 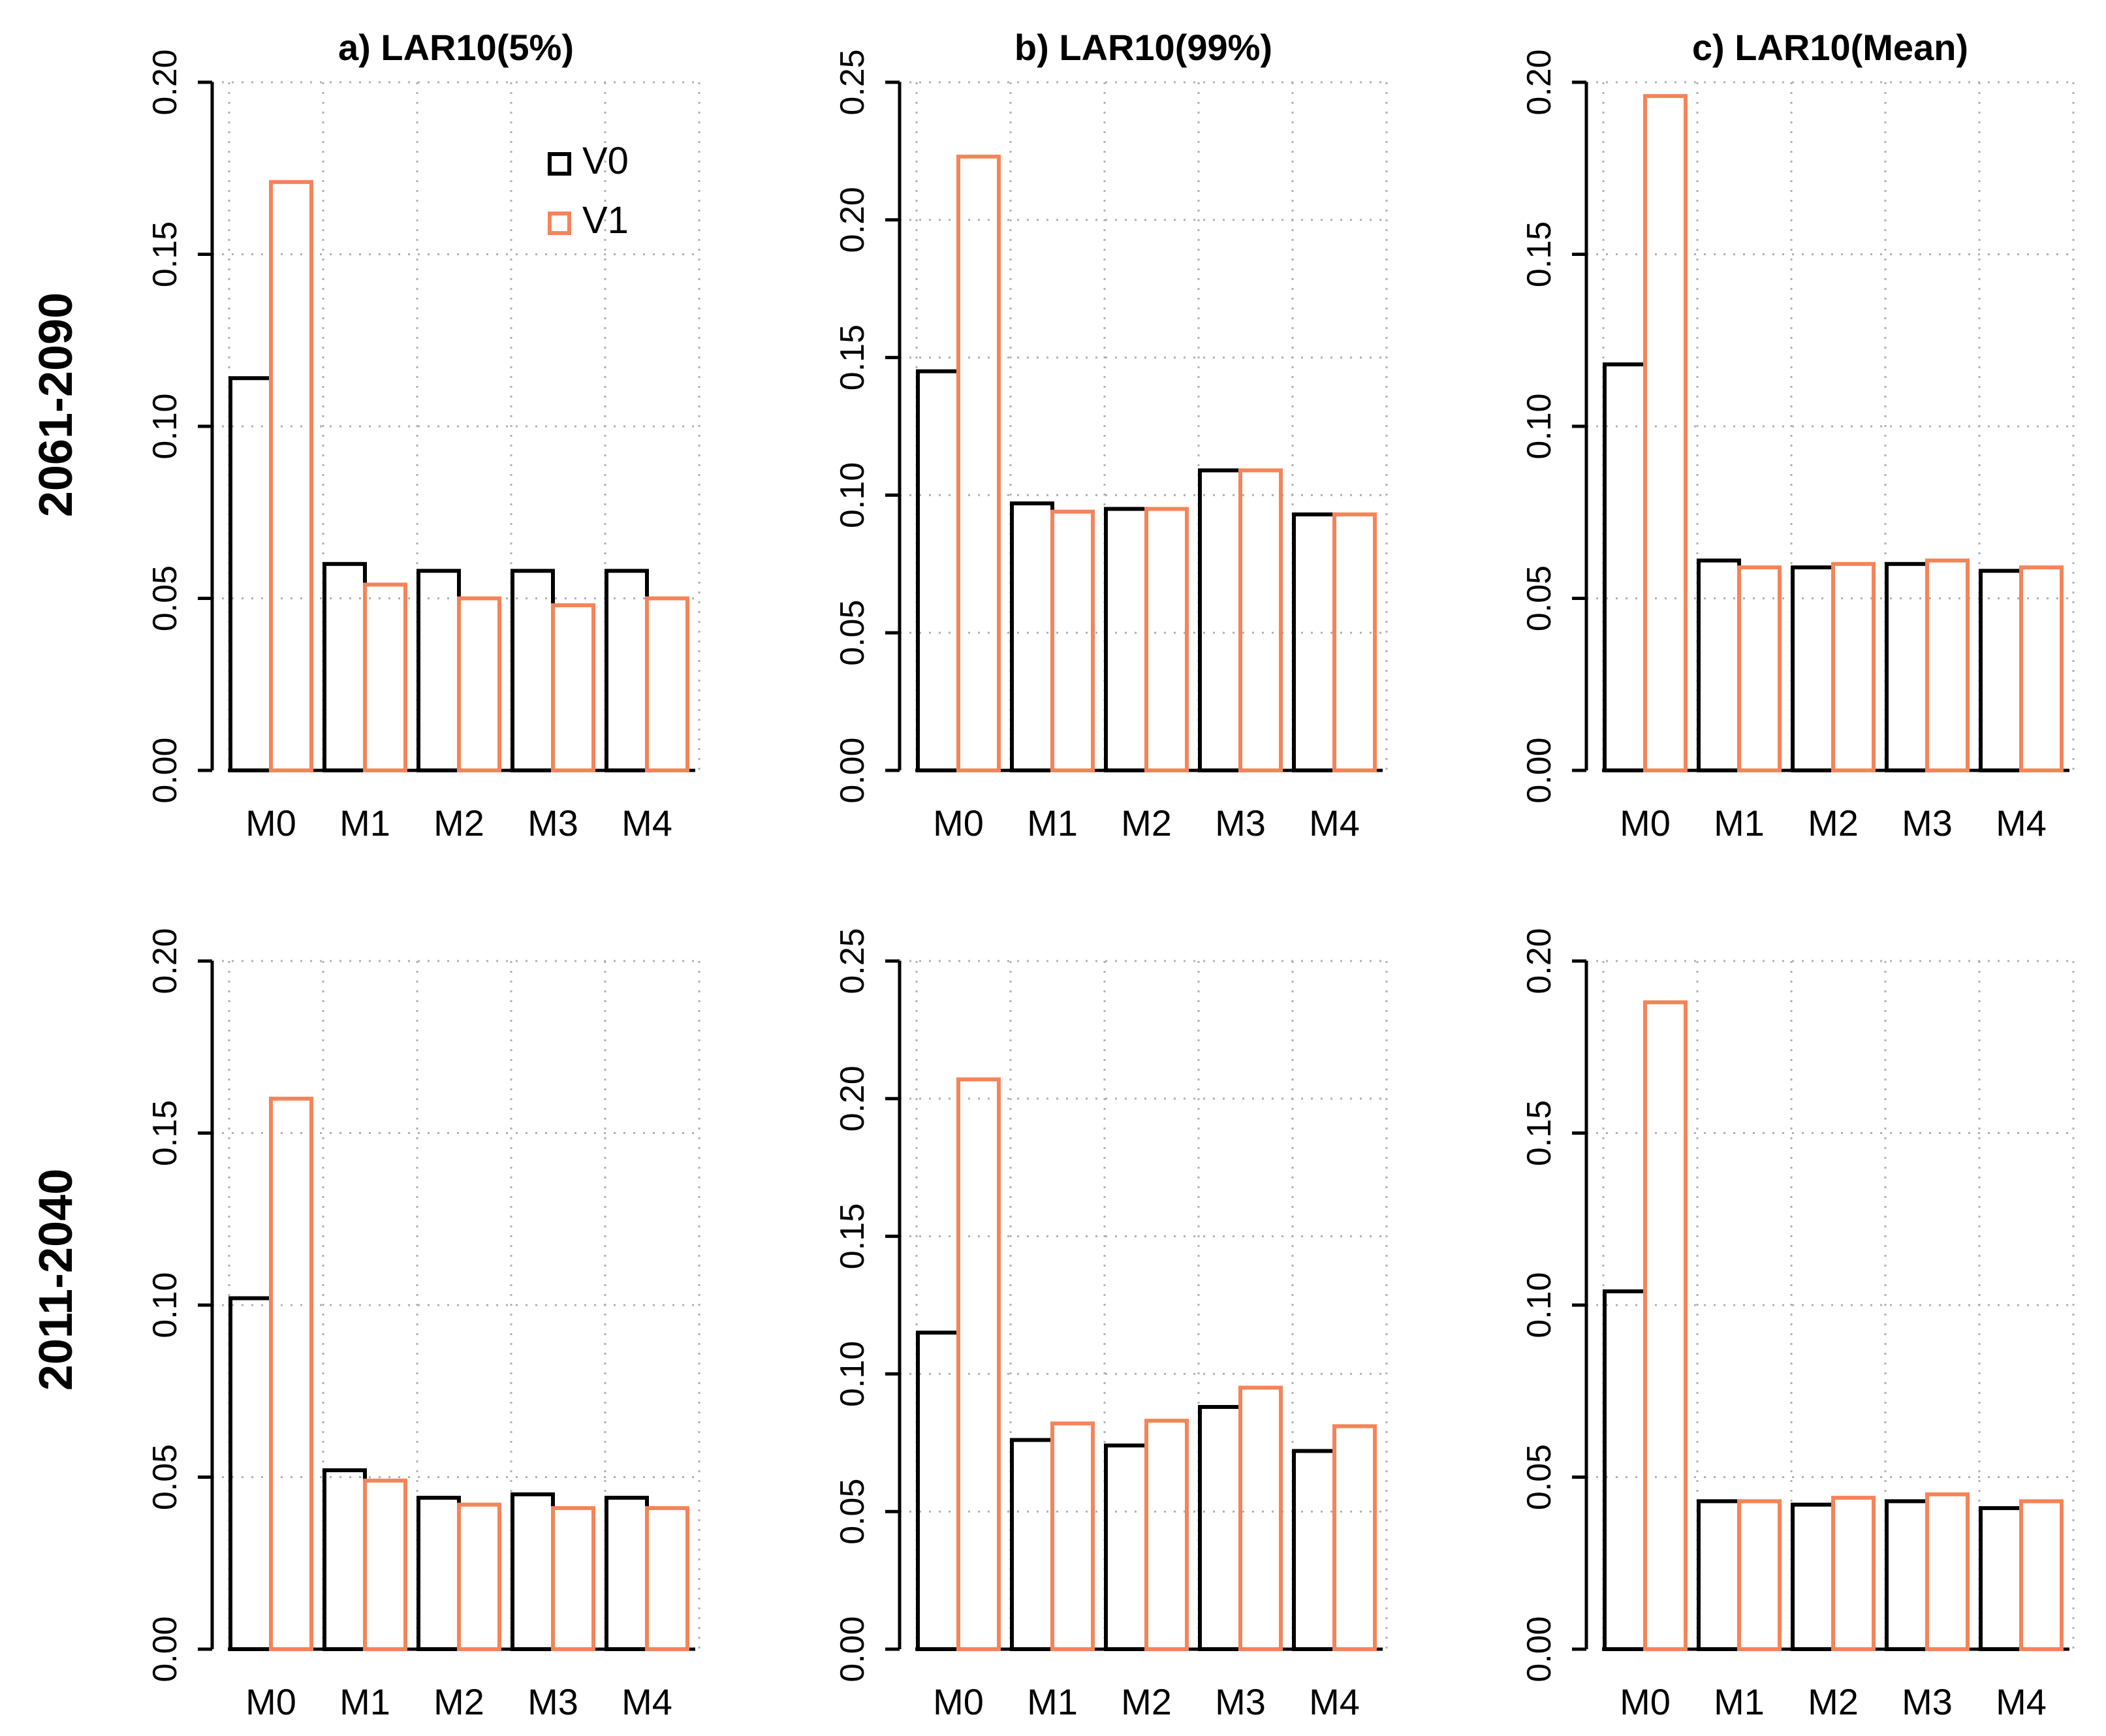 What do you see at coordinates (605, 220) in the screenshot?
I see `legend-label-v1: V1` at bounding box center [605, 220].